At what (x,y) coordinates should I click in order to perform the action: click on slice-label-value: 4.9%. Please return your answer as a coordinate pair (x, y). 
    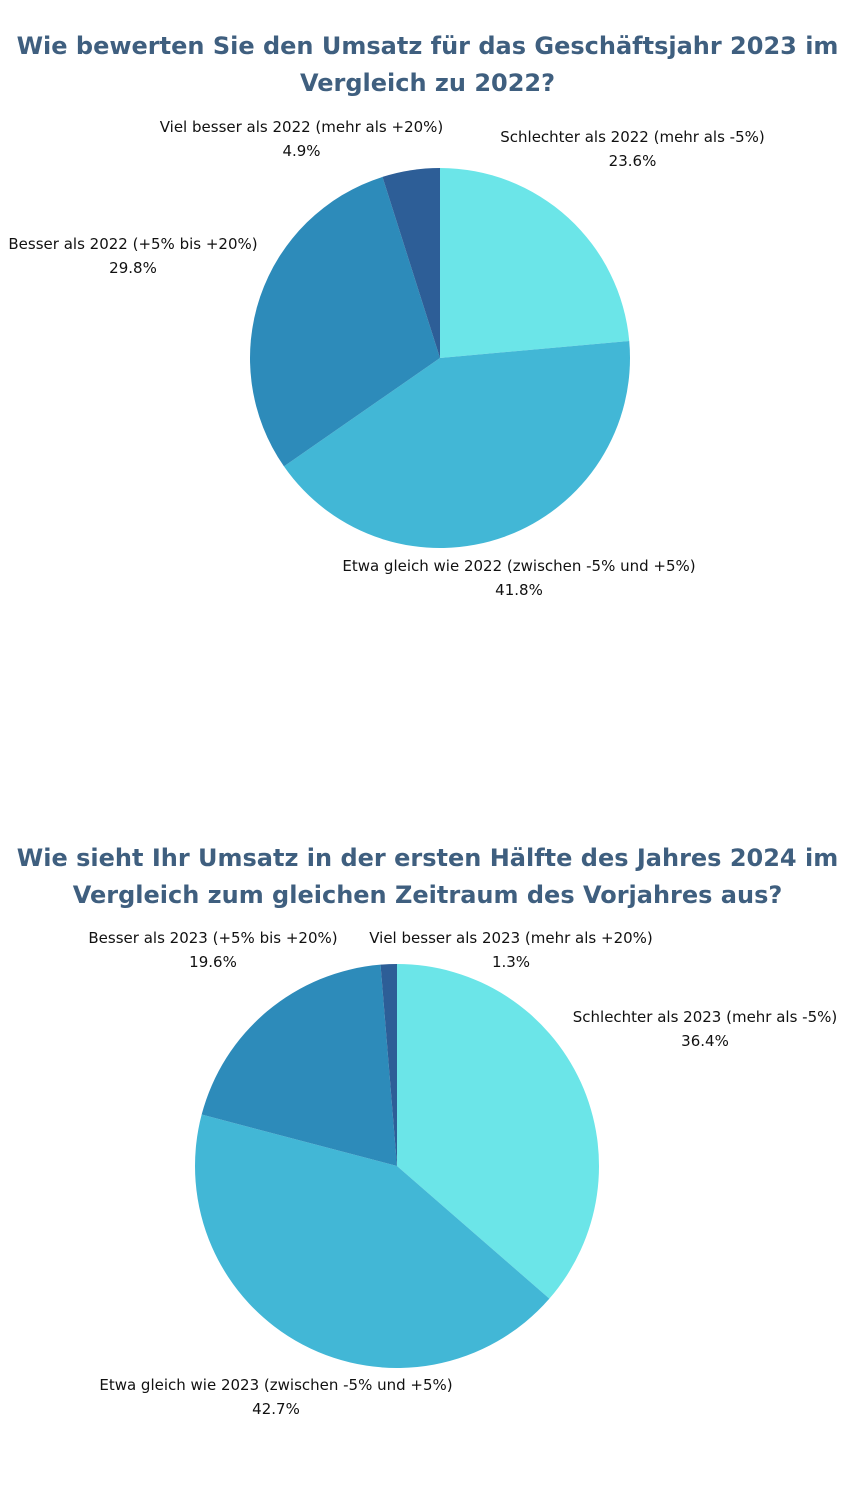
    Looking at the image, I should click on (301, 151).